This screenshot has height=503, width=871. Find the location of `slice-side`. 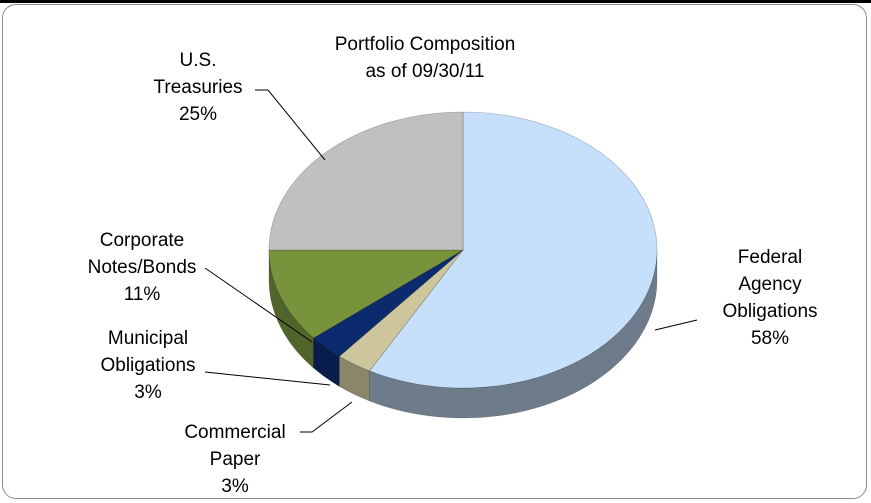

slice-side is located at coordinates (291, 309).